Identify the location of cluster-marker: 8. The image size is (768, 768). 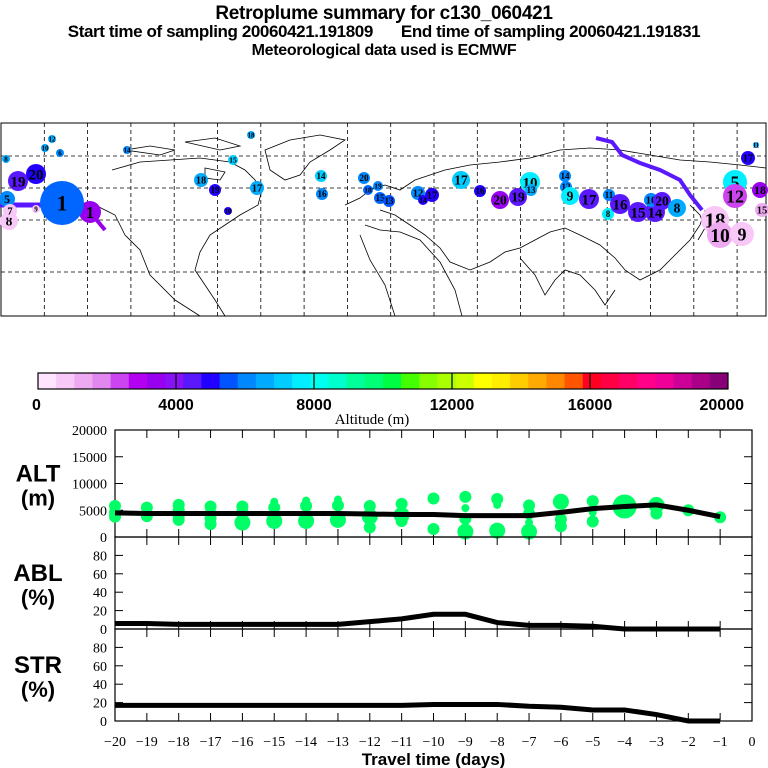
(608, 214).